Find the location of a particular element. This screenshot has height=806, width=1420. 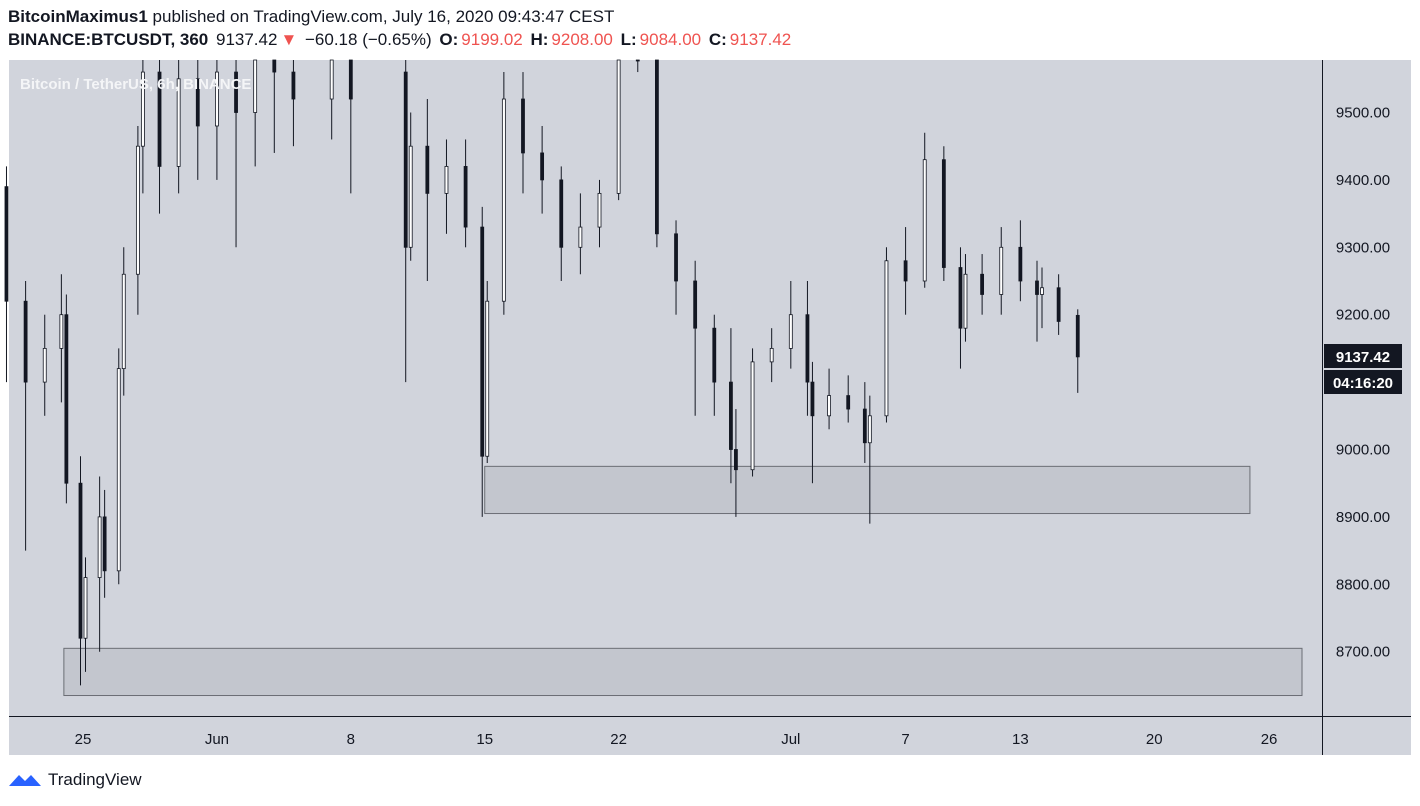

down-arrow-icon: ▼ is located at coordinates (289, 39).